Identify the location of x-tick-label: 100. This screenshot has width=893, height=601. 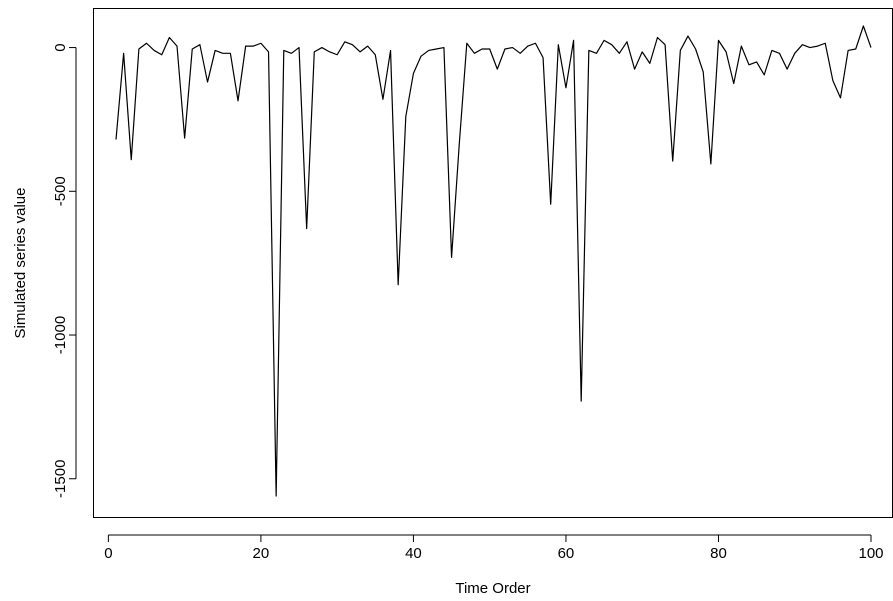
(870, 553).